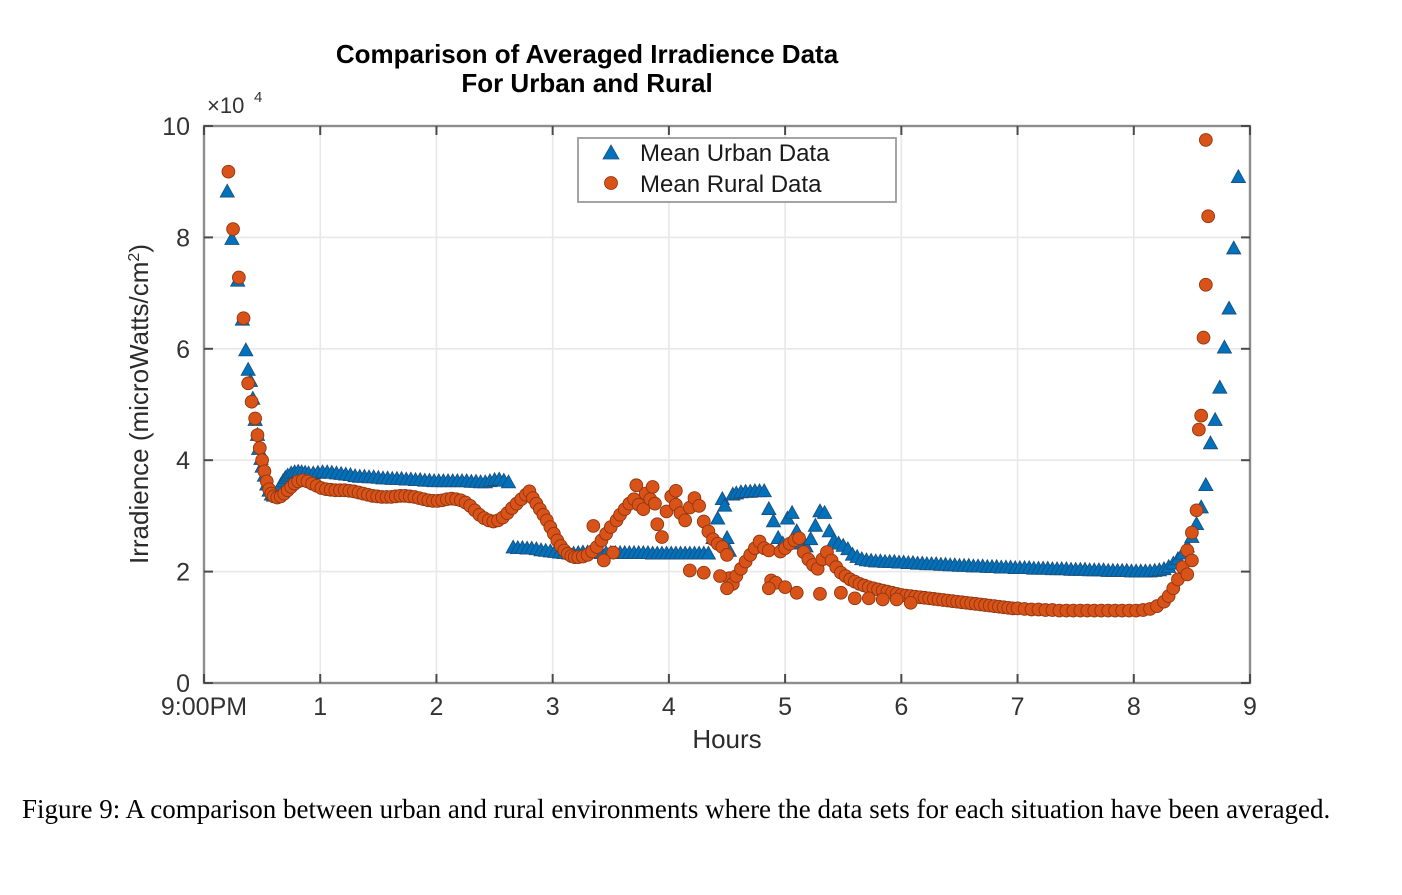 The height and width of the screenshot is (895, 1402). Describe the element at coordinates (183, 573) in the screenshot. I see `y-tick-label: 2` at that location.